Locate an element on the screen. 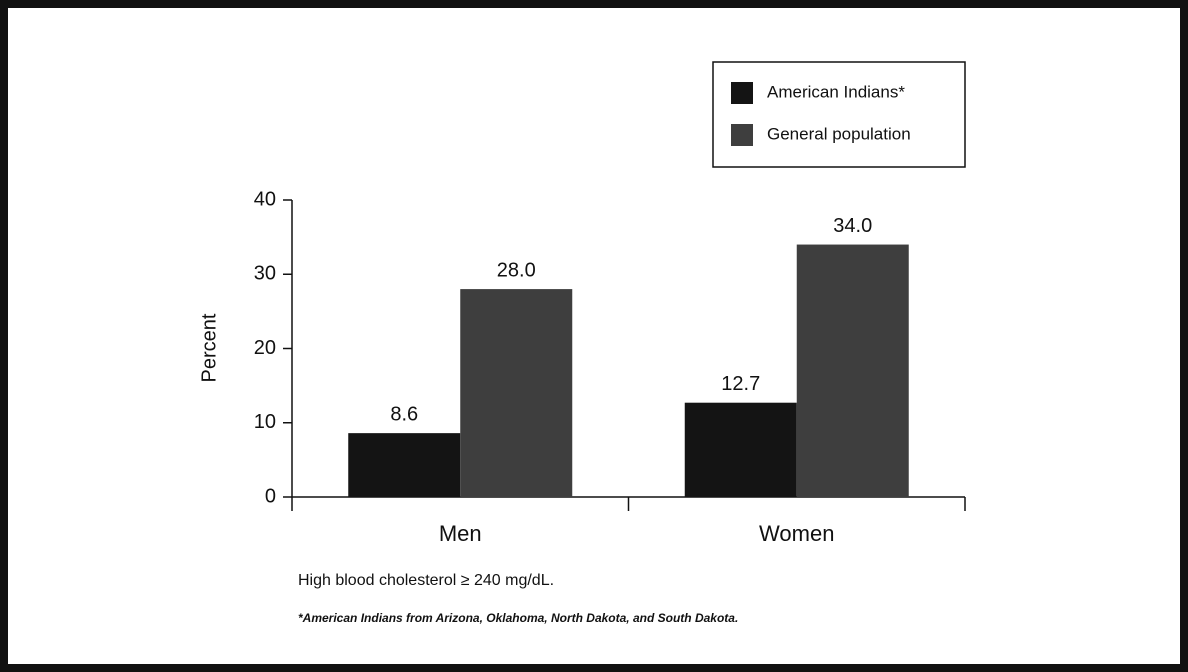  footnote: High blood cholesterol ≥ 240 mg/dL. is located at coordinates (426, 580).